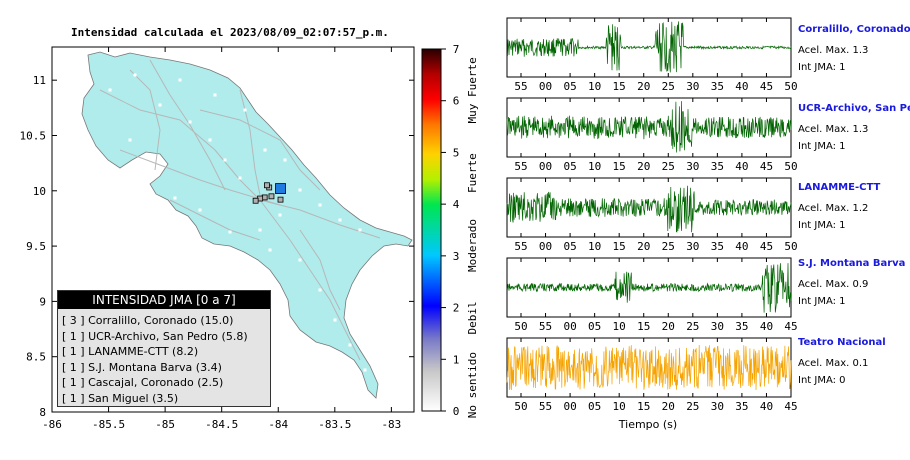  Describe the element at coordinates (280, 188) in the screenshot. I see `epicenter-marker` at that location.